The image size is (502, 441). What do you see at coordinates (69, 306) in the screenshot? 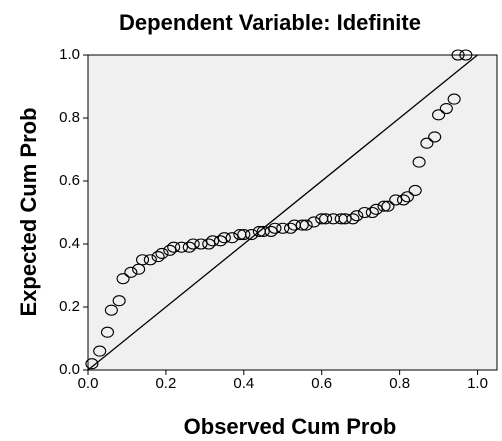
I see `y-tick-label: 0.2` at bounding box center [69, 306].